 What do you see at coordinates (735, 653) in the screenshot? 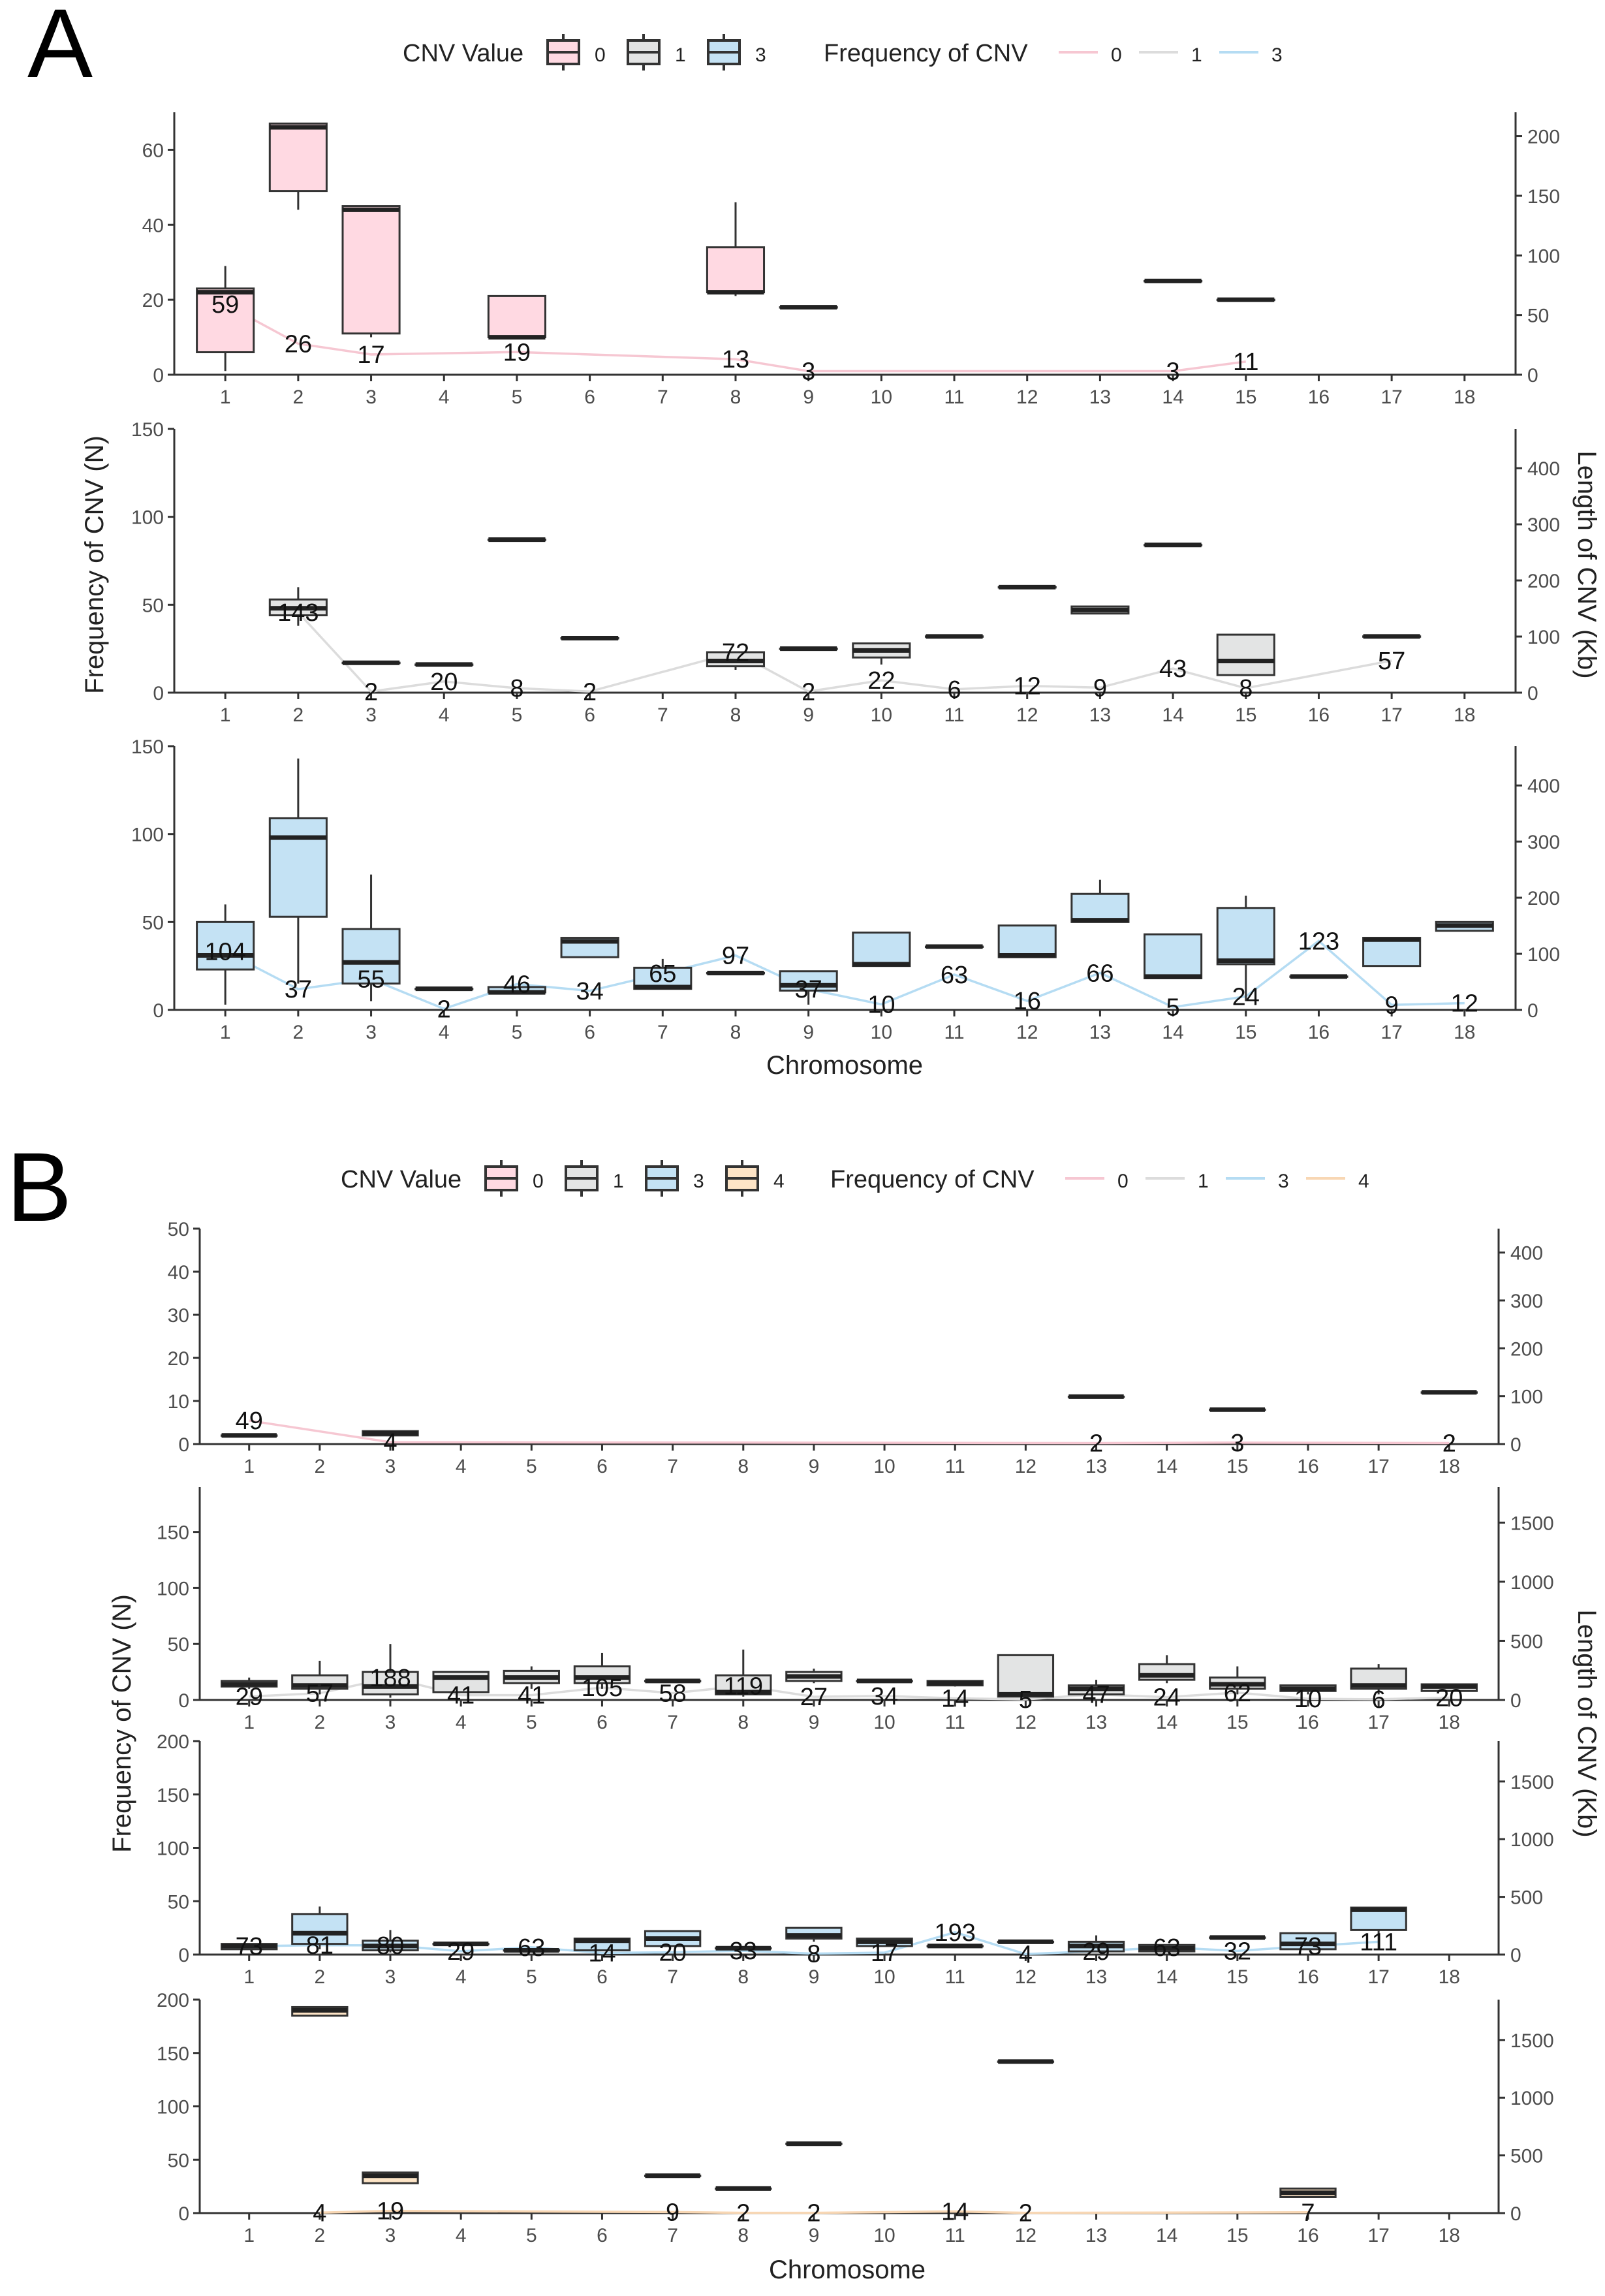
I see `frequency-label: 72` at bounding box center [735, 653].